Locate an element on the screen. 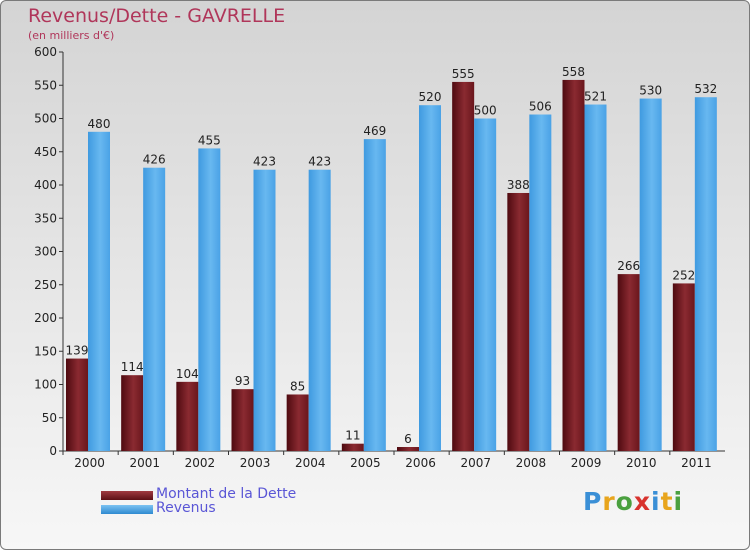  data-label-revenus: 455 is located at coordinates (209, 140).